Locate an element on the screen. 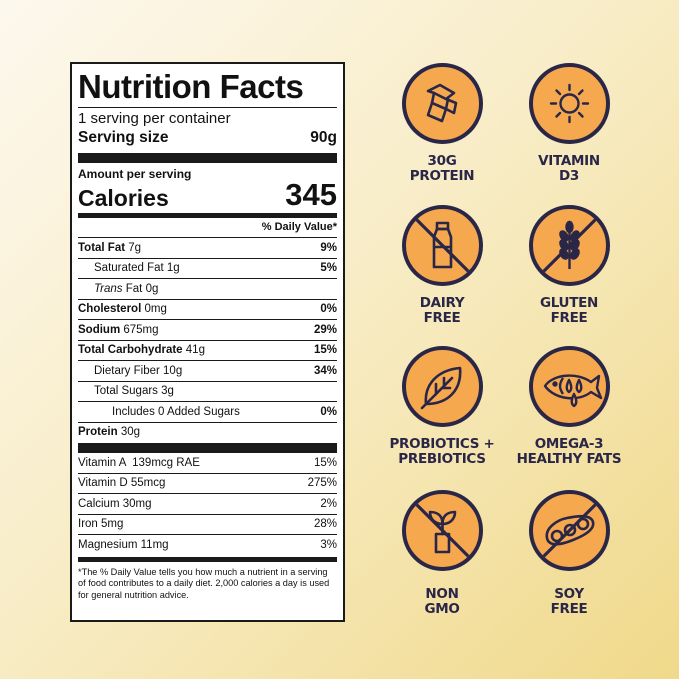  nutrient-row-added-sugars: Includes 0 Added Sugars 0% is located at coordinates (207, 411).